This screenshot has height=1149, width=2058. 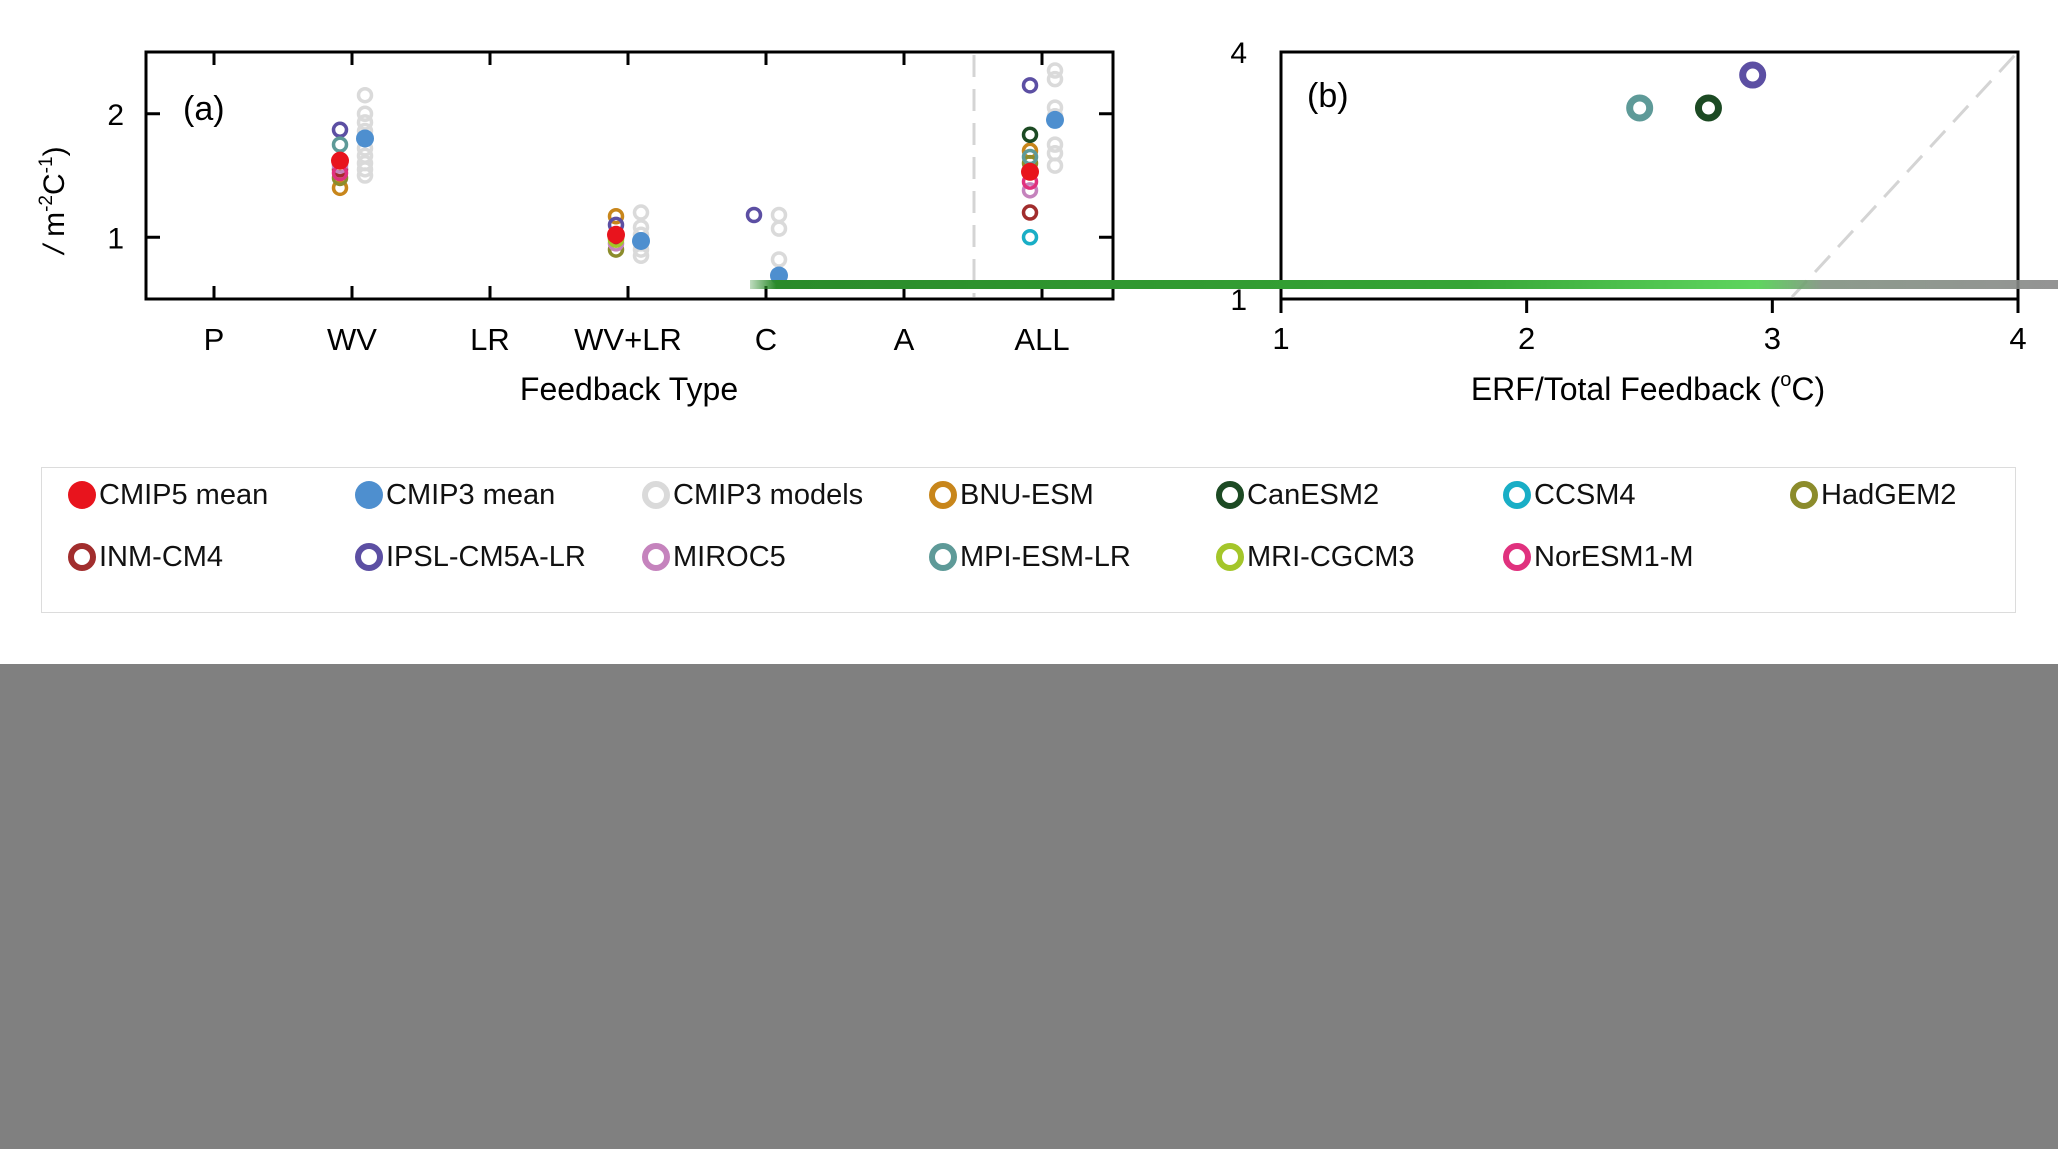 I want to click on panel-a-xtick-label: ALL, so click(x=1041, y=339).